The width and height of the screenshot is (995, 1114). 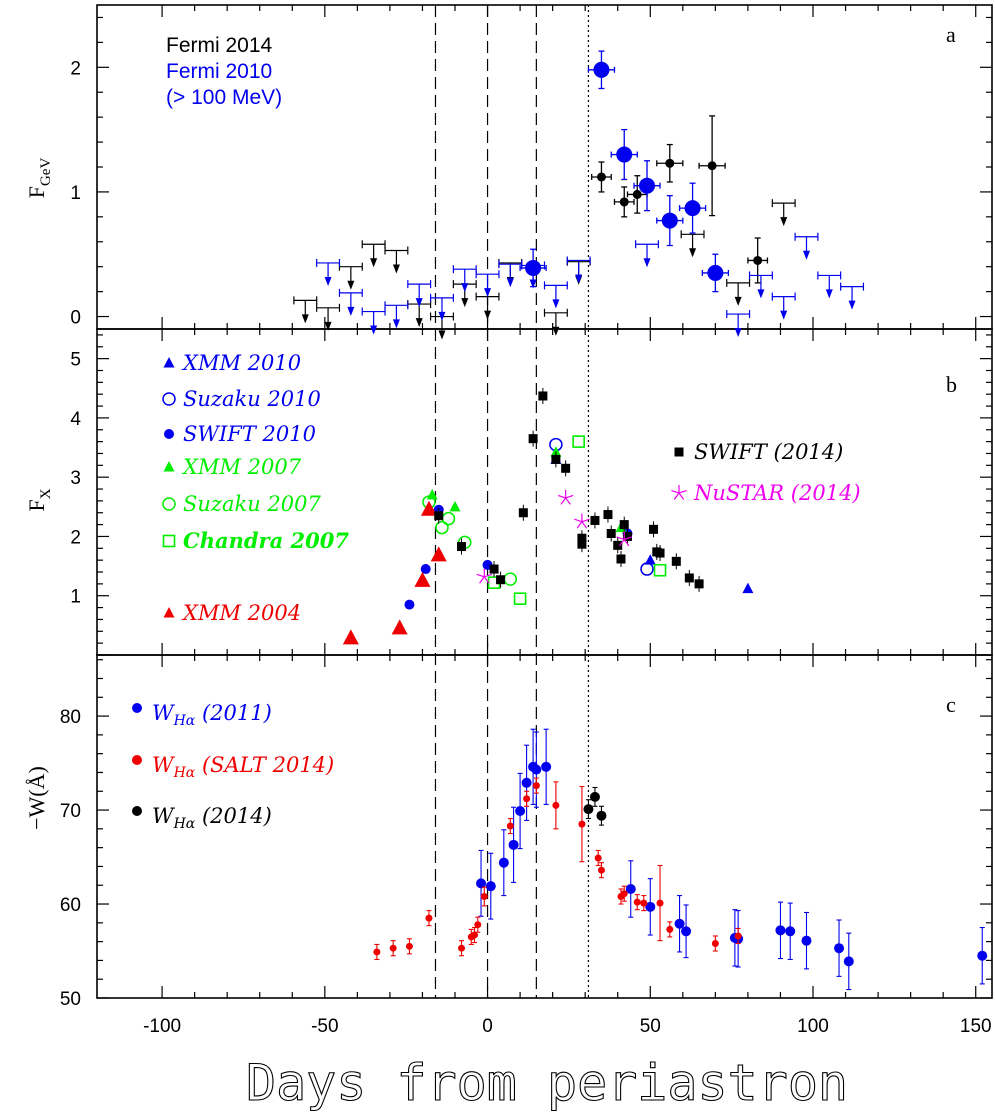 What do you see at coordinates (36, 798) in the screenshot?
I see `panel-c-y-axis-label: −W(Å)` at bounding box center [36, 798].